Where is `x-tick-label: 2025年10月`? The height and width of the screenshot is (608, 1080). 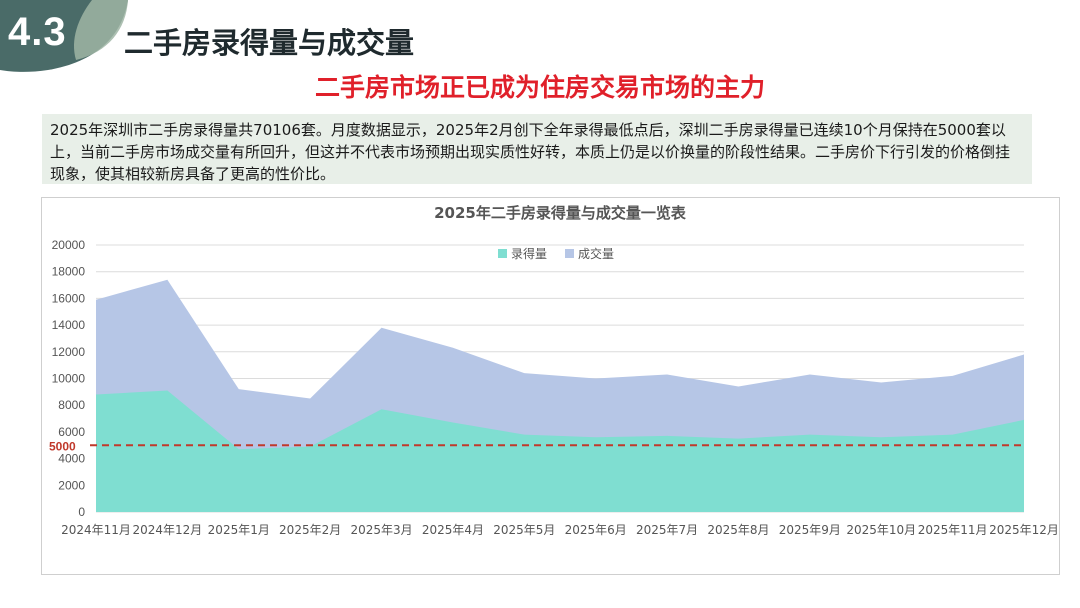
x-tick-label: 2025年10月 is located at coordinates (881, 530).